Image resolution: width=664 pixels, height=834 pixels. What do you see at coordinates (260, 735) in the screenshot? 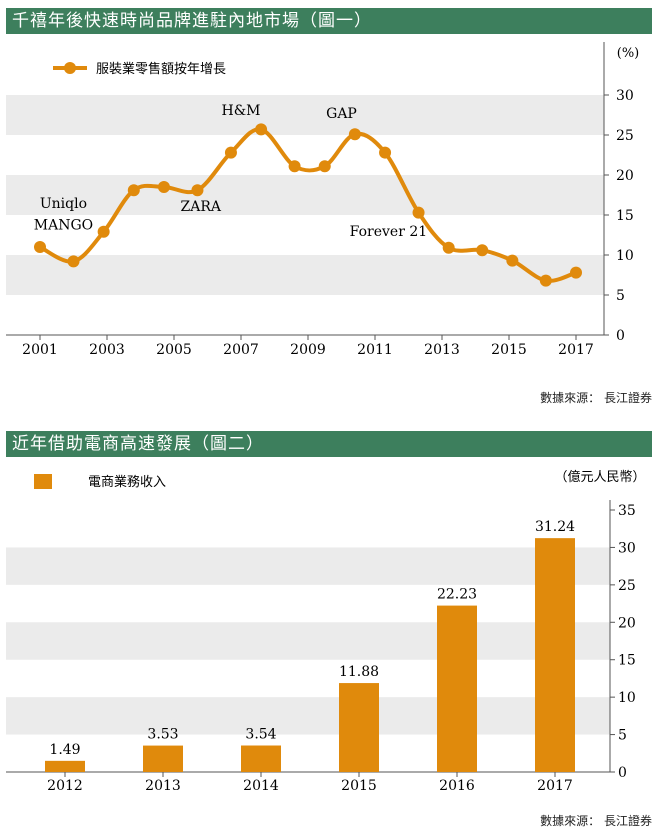
I see `bar-value-label: 3.54` at bounding box center [260, 735].